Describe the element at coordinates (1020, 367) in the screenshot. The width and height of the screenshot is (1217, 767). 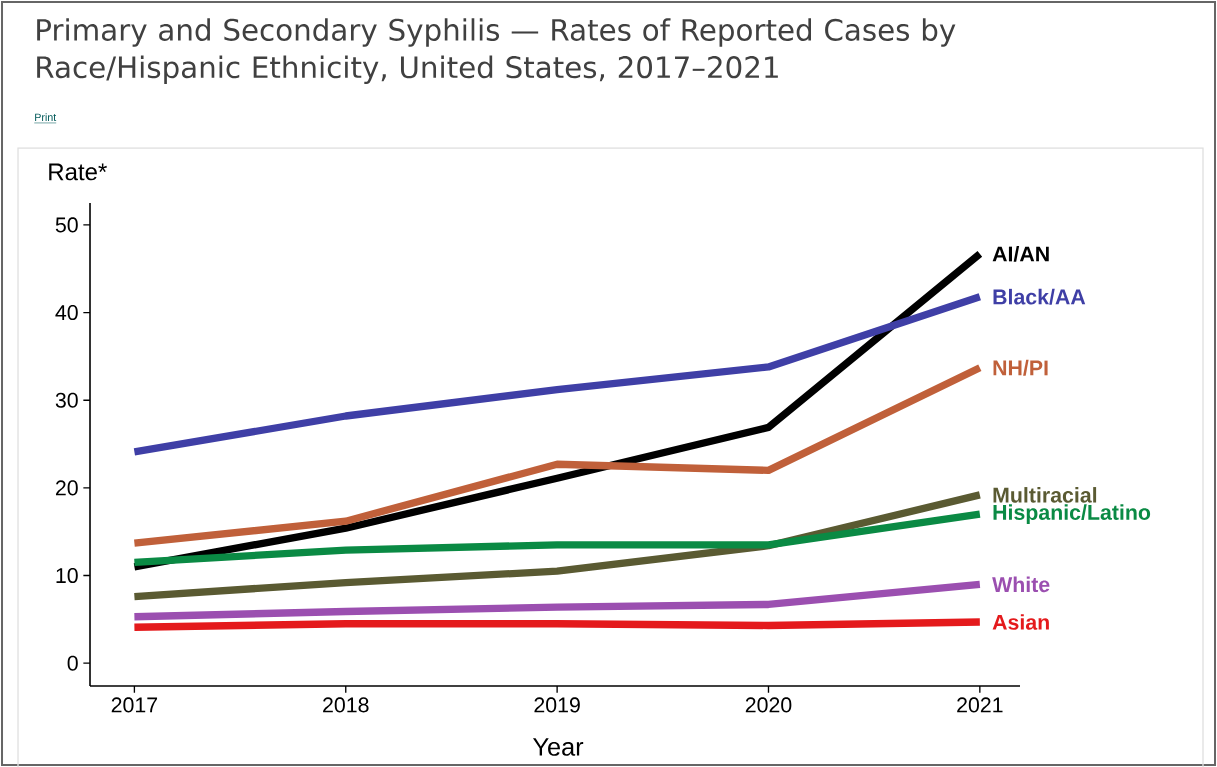
I see `series-label: NH/PI` at that location.